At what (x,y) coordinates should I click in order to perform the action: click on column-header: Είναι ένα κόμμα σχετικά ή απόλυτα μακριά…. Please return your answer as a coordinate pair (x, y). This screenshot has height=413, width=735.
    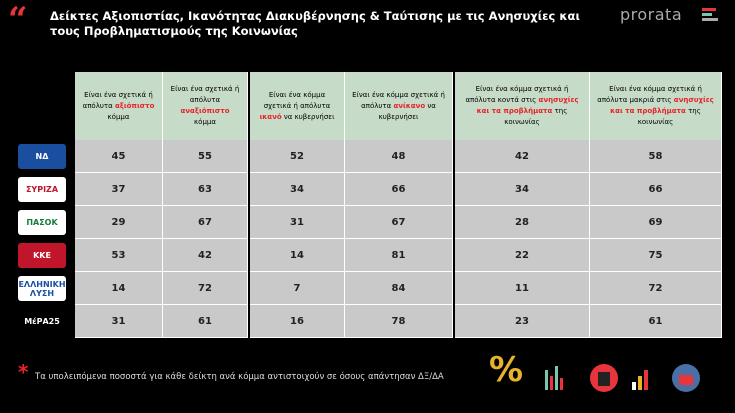
    Looking at the image, I should click on (656, 106).